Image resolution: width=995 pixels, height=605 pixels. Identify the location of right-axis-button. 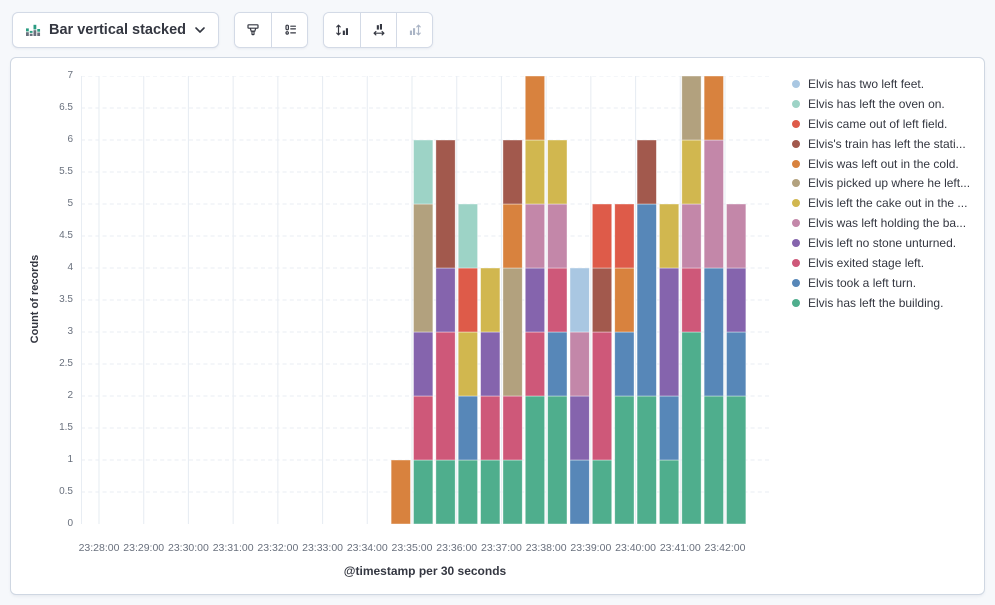
(414, 30).